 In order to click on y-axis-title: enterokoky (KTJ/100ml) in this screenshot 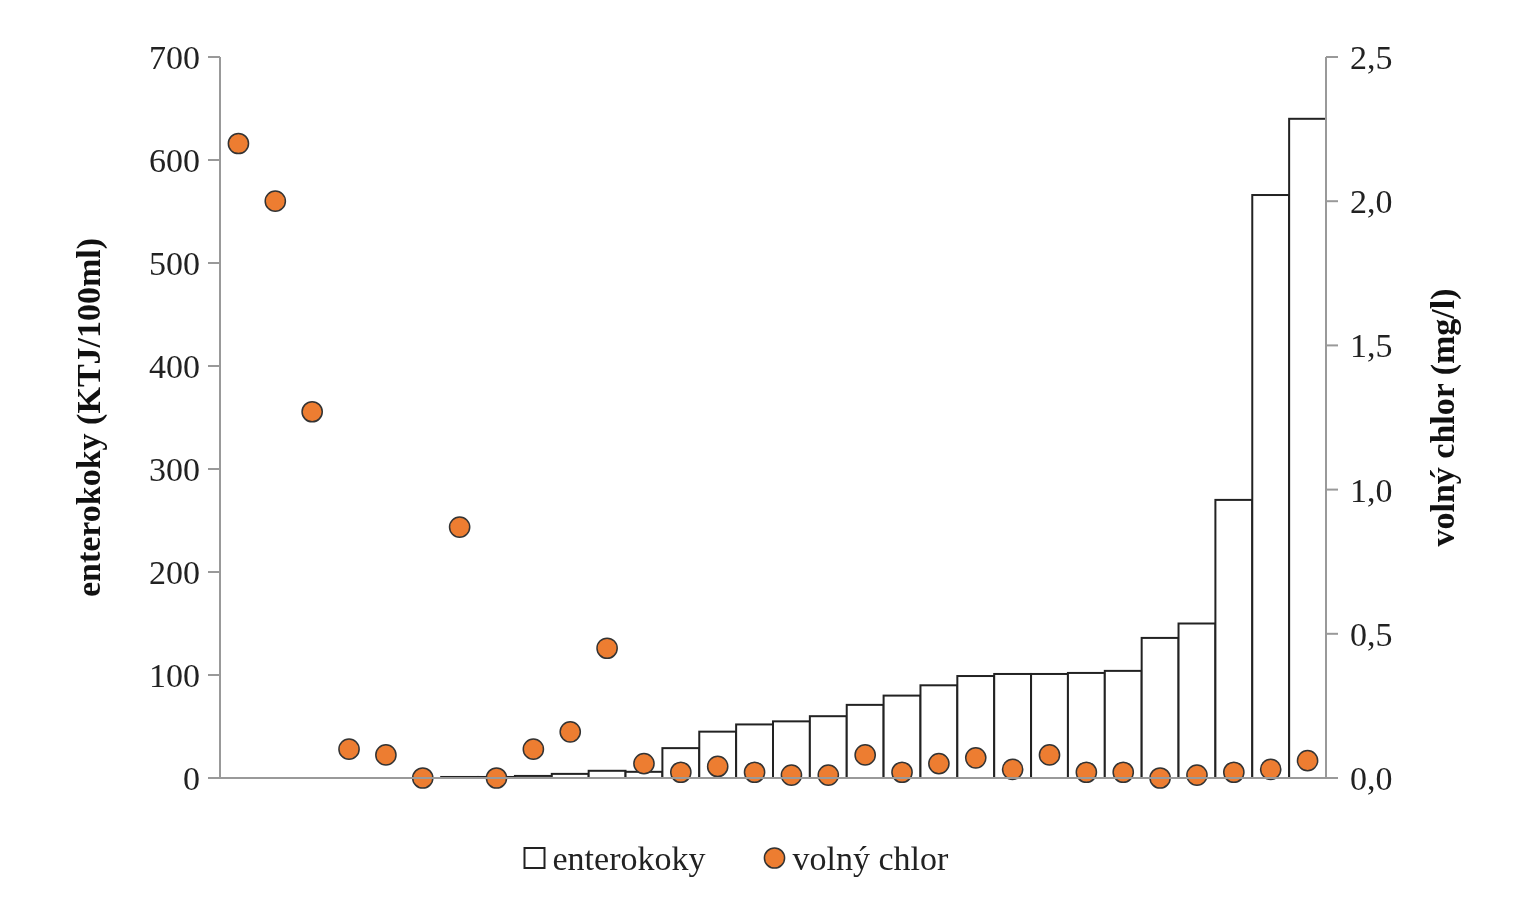, I will do `click(89, 417)`.